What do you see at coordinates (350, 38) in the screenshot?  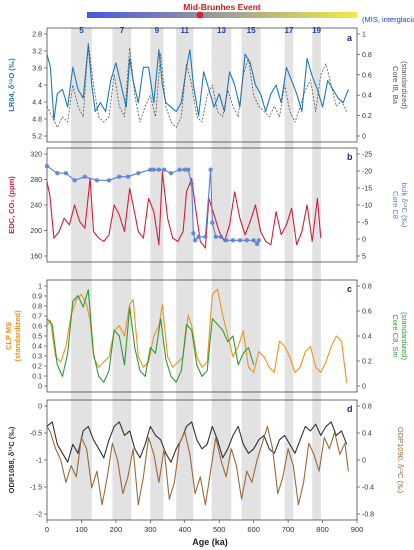 I see `panel-a-letter: a` at bounding box center [350, 38].